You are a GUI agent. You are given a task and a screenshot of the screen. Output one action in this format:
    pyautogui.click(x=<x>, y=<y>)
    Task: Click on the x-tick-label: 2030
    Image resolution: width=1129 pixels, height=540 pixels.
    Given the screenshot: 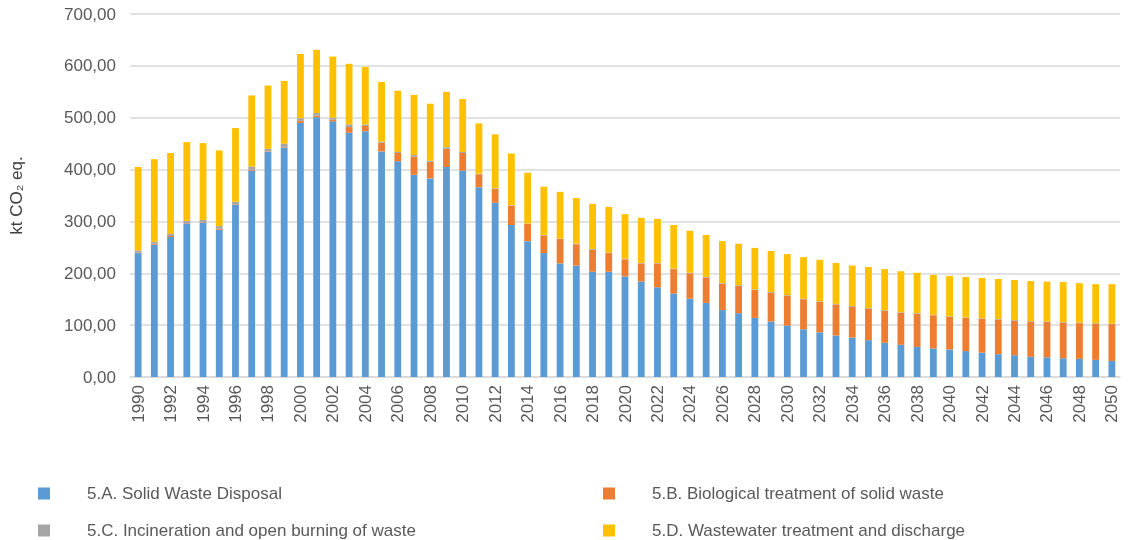 What is the action you would take?
    pyautogui.click(x=787, y=404)
    